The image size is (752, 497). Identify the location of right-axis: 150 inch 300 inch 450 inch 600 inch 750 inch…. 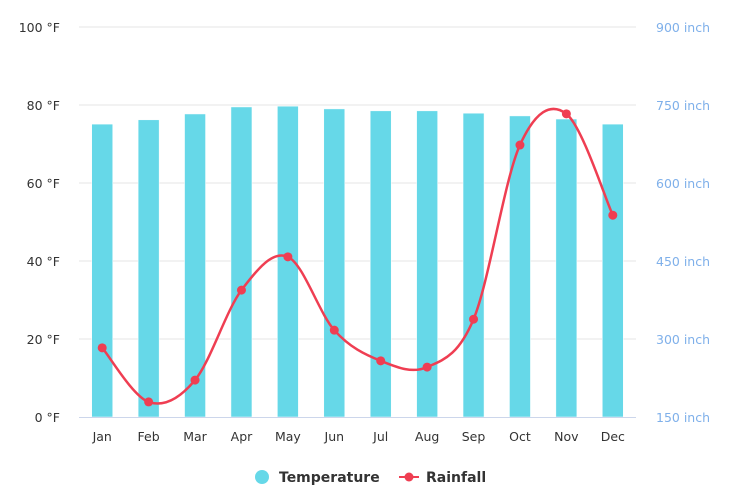
(683, 222).